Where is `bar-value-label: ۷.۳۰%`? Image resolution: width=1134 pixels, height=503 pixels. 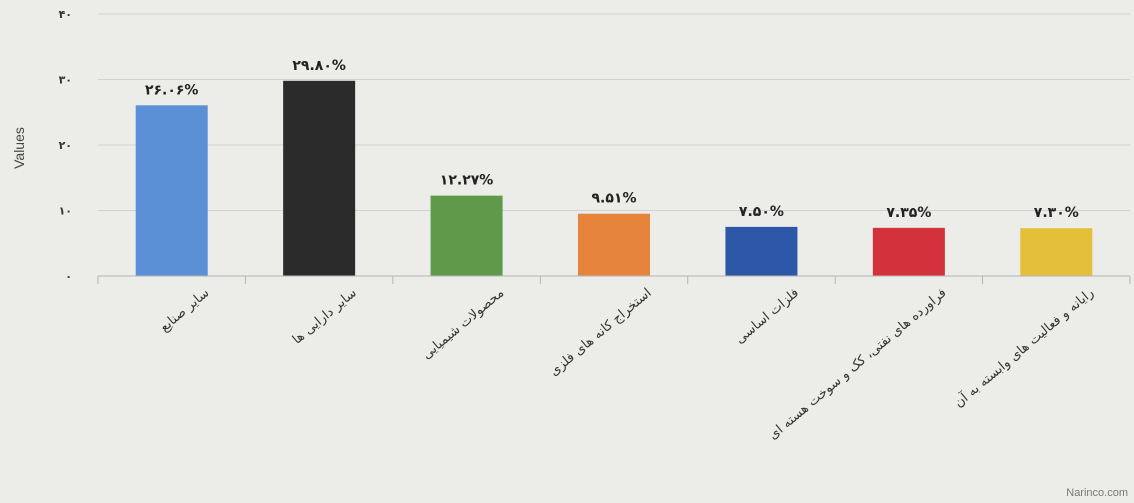
bar-value-label: ۷.۳۰% is located at coordinates (1056, 213).